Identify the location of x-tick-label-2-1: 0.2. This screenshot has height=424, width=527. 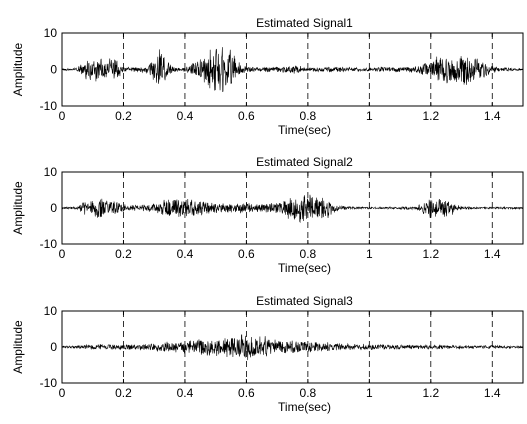
(123, 254).